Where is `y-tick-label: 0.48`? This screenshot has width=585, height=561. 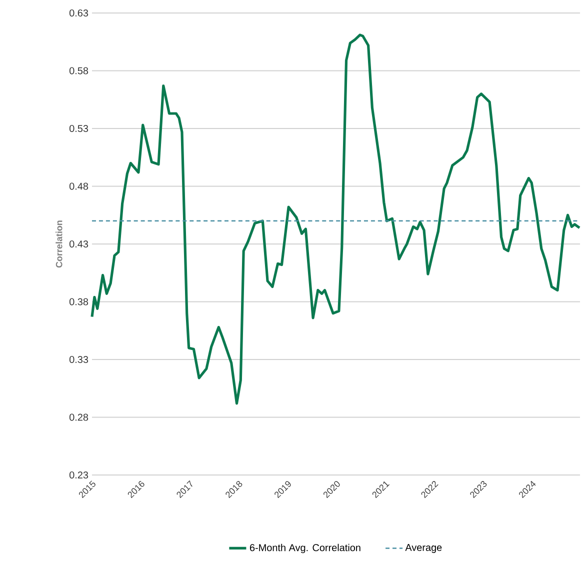 y-tick-label: 0.48 is located at coordinates (78, 186).